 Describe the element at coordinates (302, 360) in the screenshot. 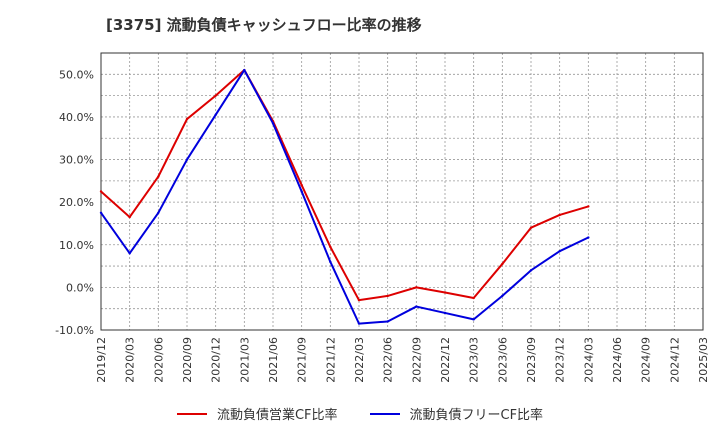

I see `x-tick-label: 2021/09` at that location.